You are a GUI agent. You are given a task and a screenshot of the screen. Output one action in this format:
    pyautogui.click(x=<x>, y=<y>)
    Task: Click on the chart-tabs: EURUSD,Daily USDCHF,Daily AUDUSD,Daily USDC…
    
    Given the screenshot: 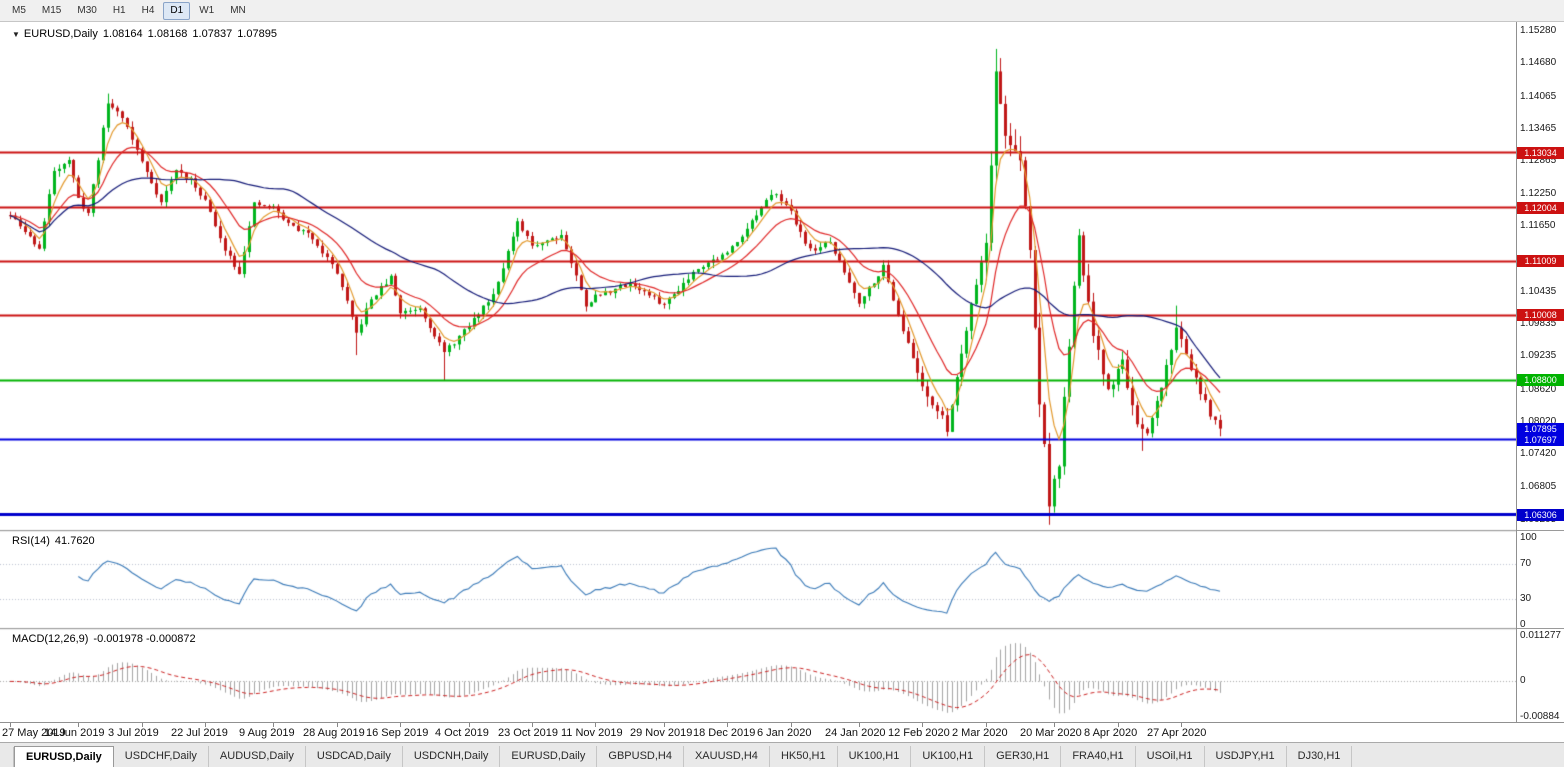 What is the action you would take?
    pyautogui.click(x=782, y=754)
    